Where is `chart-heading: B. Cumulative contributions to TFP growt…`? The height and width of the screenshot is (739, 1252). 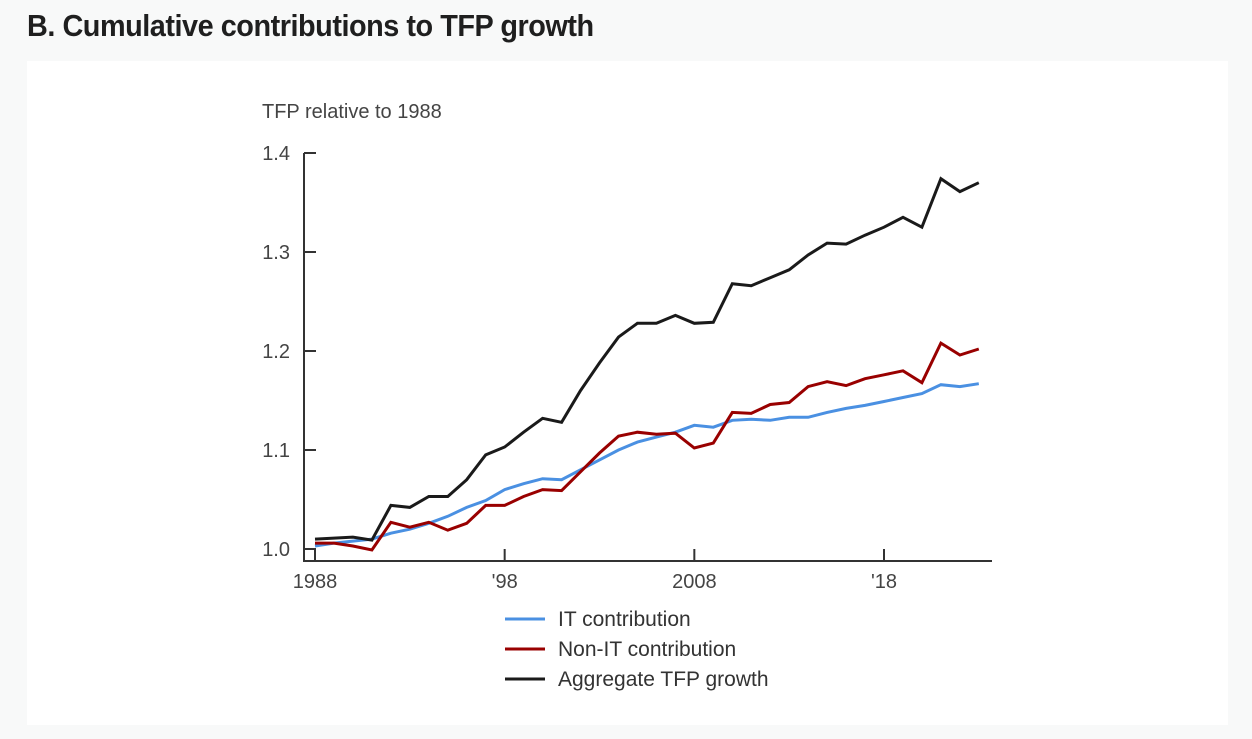
chart-heading: B. Cumulative contributions to TFP growt… is located at coordinates (310, 25).